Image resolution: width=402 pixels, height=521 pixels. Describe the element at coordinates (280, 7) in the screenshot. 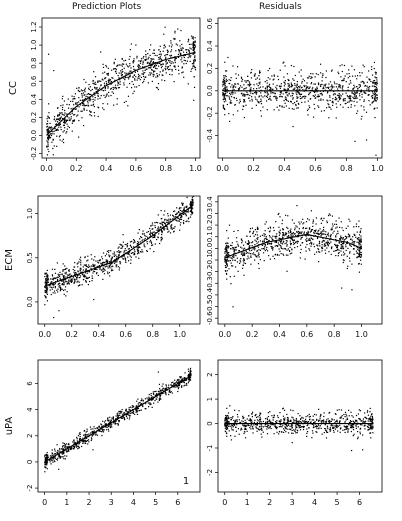

I see `column-header-residuals: Residuals` at that location.